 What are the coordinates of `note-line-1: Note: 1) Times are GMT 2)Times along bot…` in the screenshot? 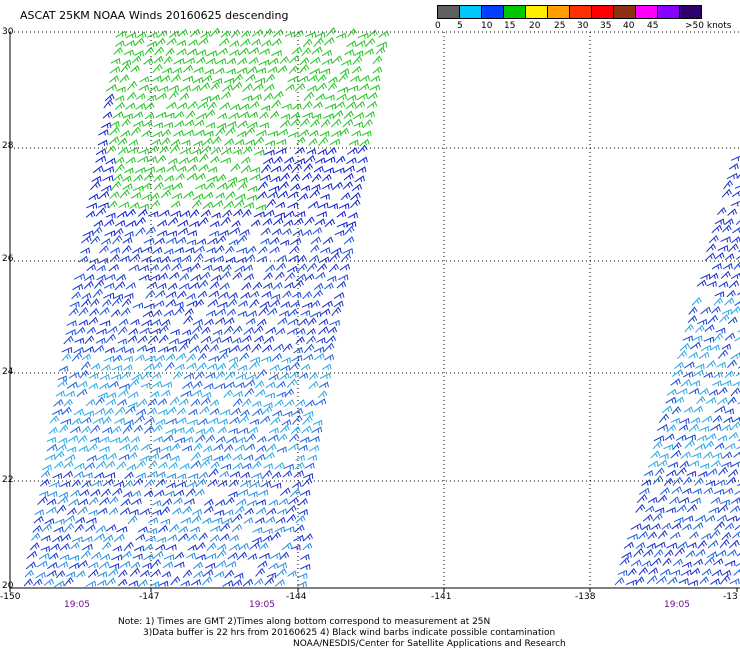 It's located at (304, 622).